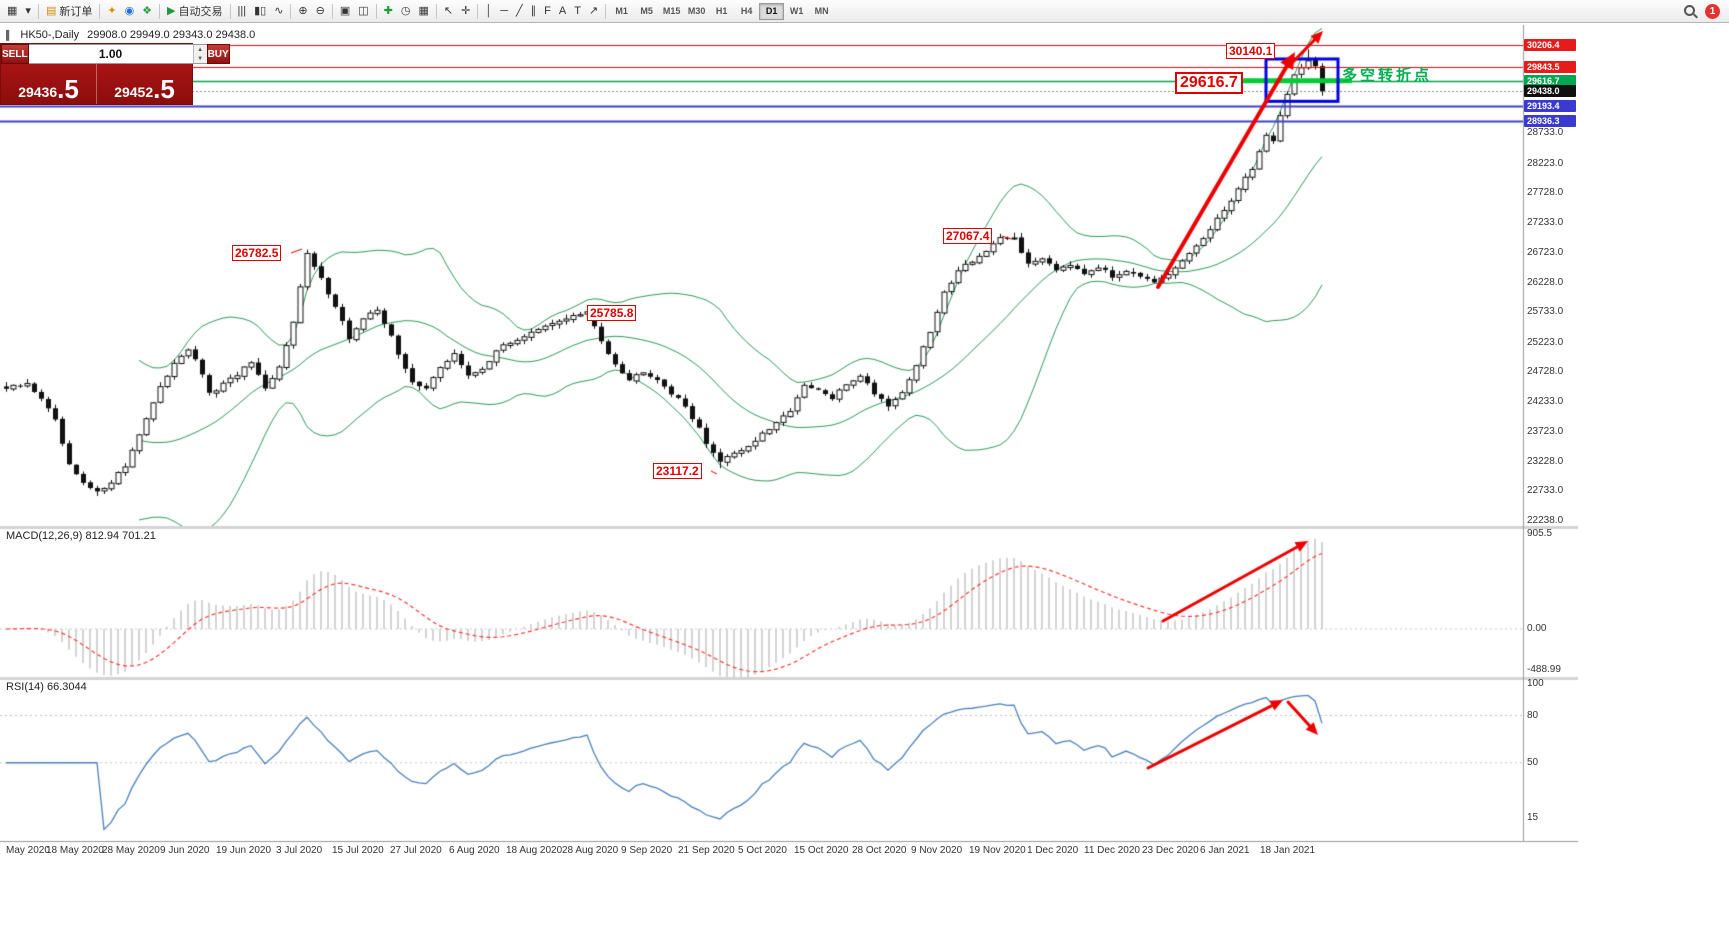  I want to click on text-icon: A, so click(562, 11).